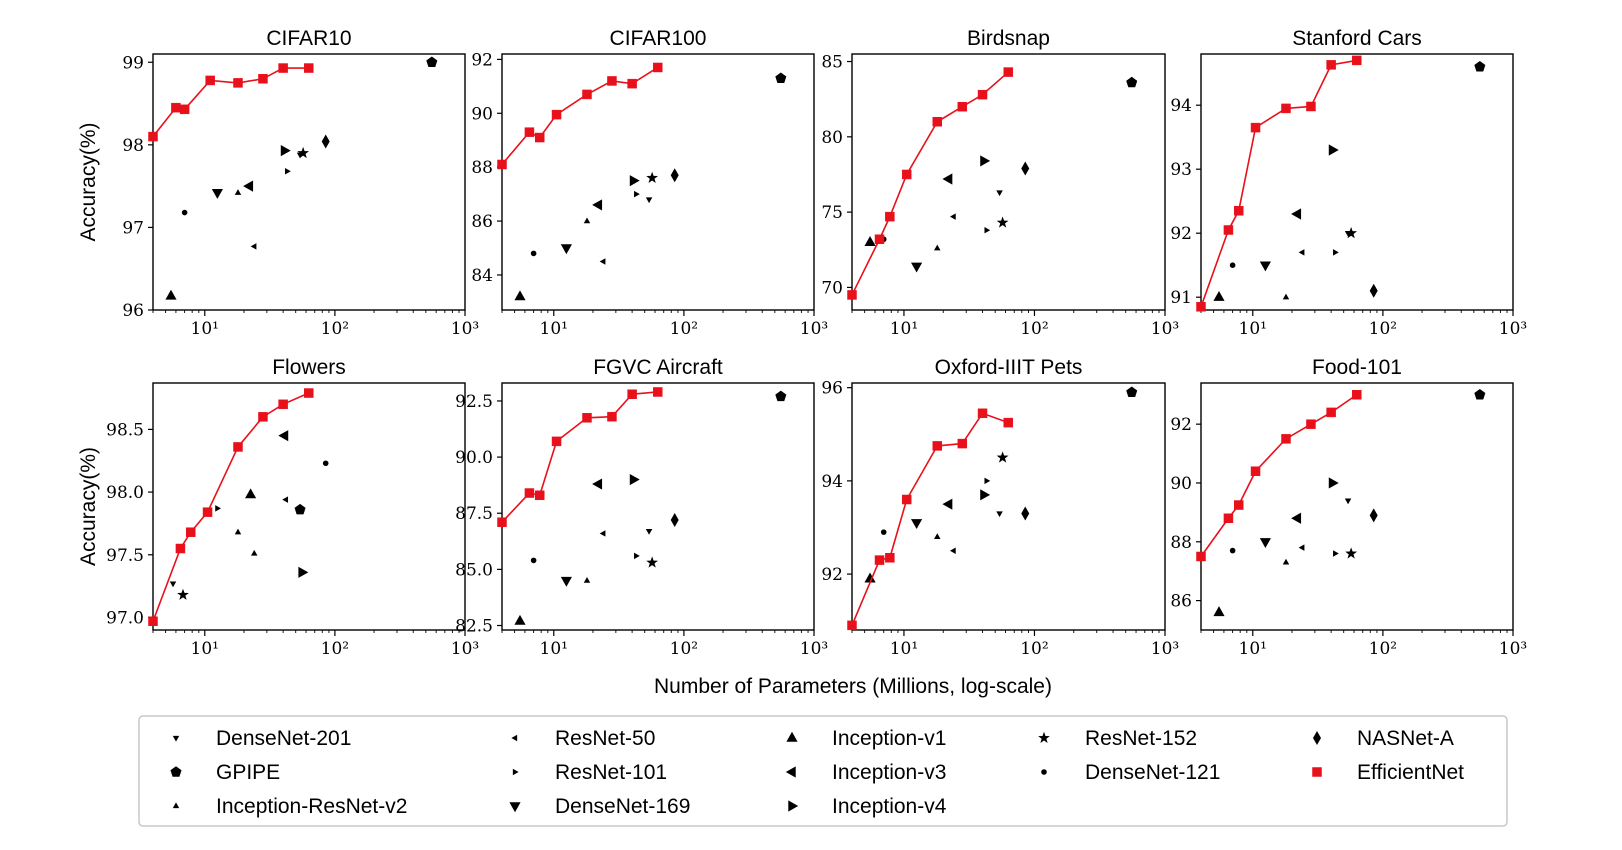  What do you see at coordinates (832, 482) in the screenshot?
I see `panel-oxford-iiit-pets-ytick-label: 94` at bounding box center [832, 482].